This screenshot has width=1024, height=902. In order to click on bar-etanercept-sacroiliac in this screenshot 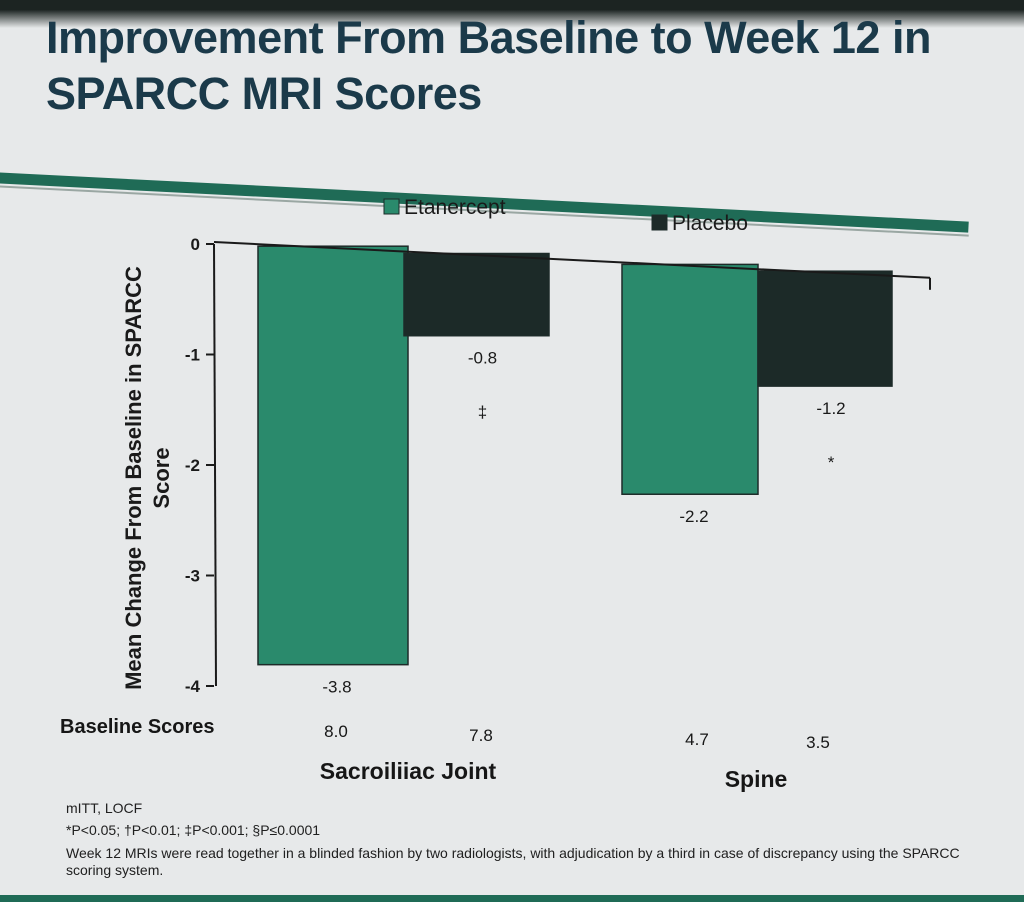, I will do `click(333, 455)`.